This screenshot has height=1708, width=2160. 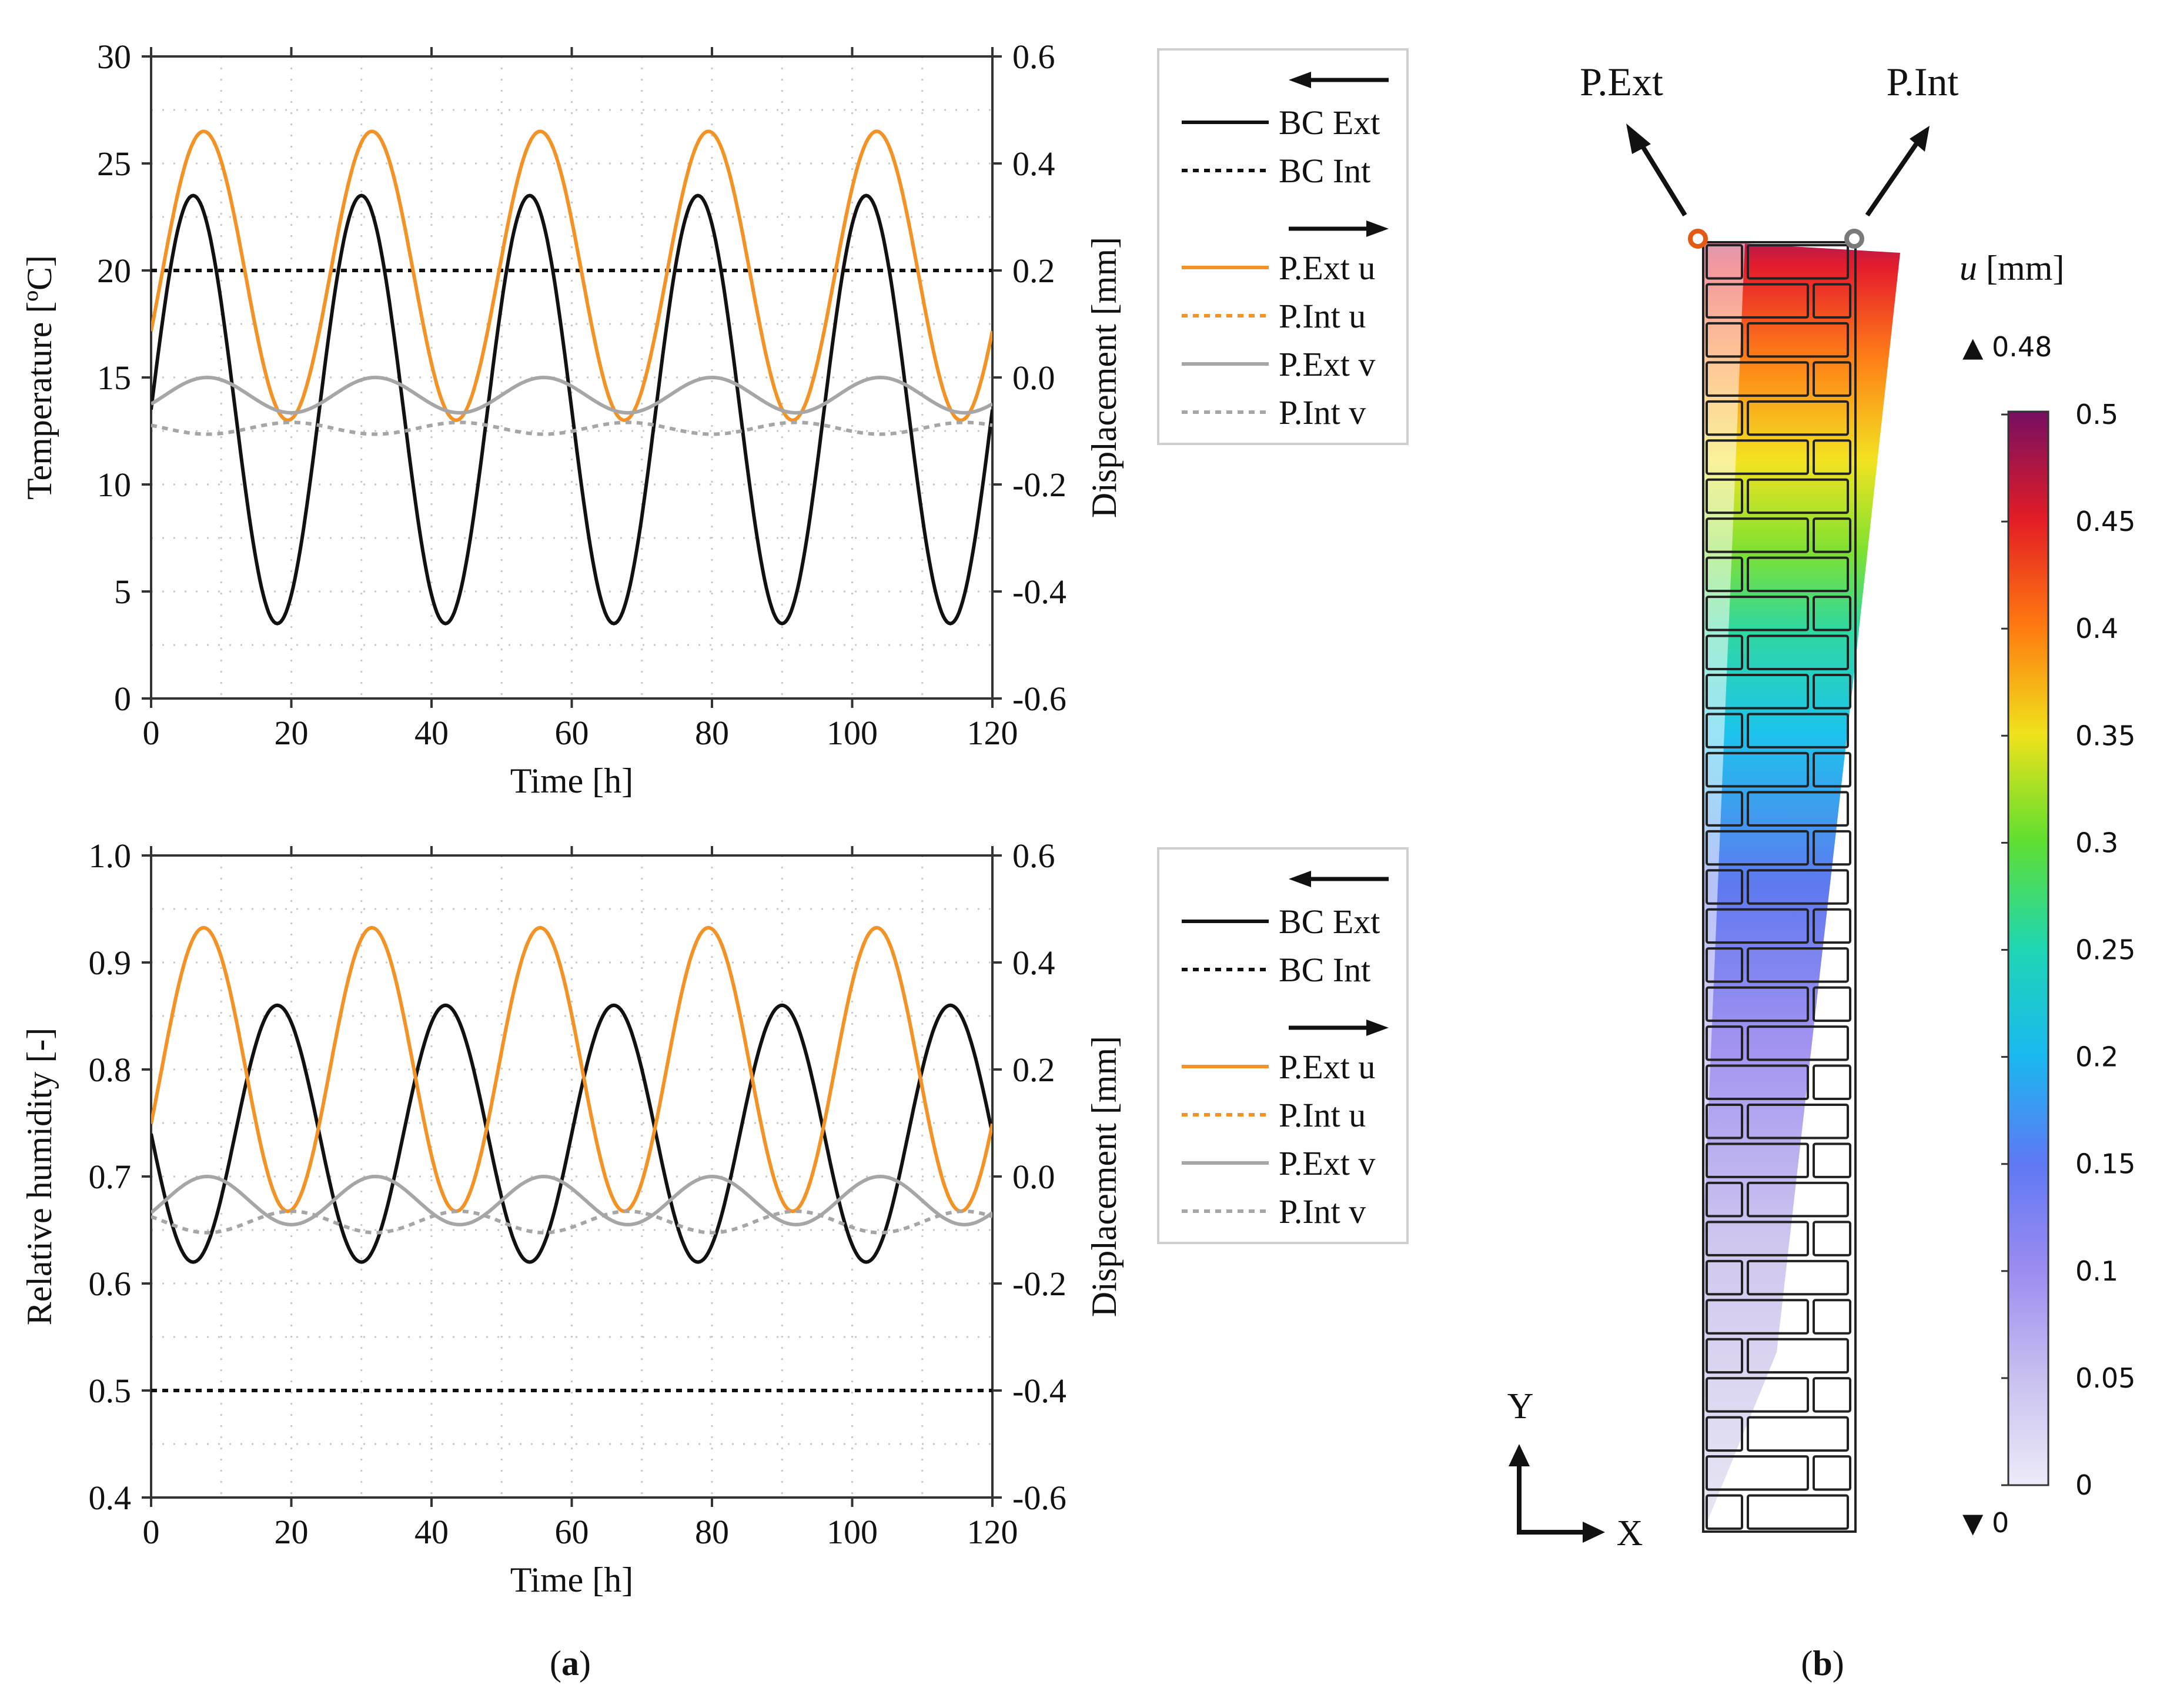 I want to click on y2-axis-label: Displacement [mm], so click(x=1104, y=377).